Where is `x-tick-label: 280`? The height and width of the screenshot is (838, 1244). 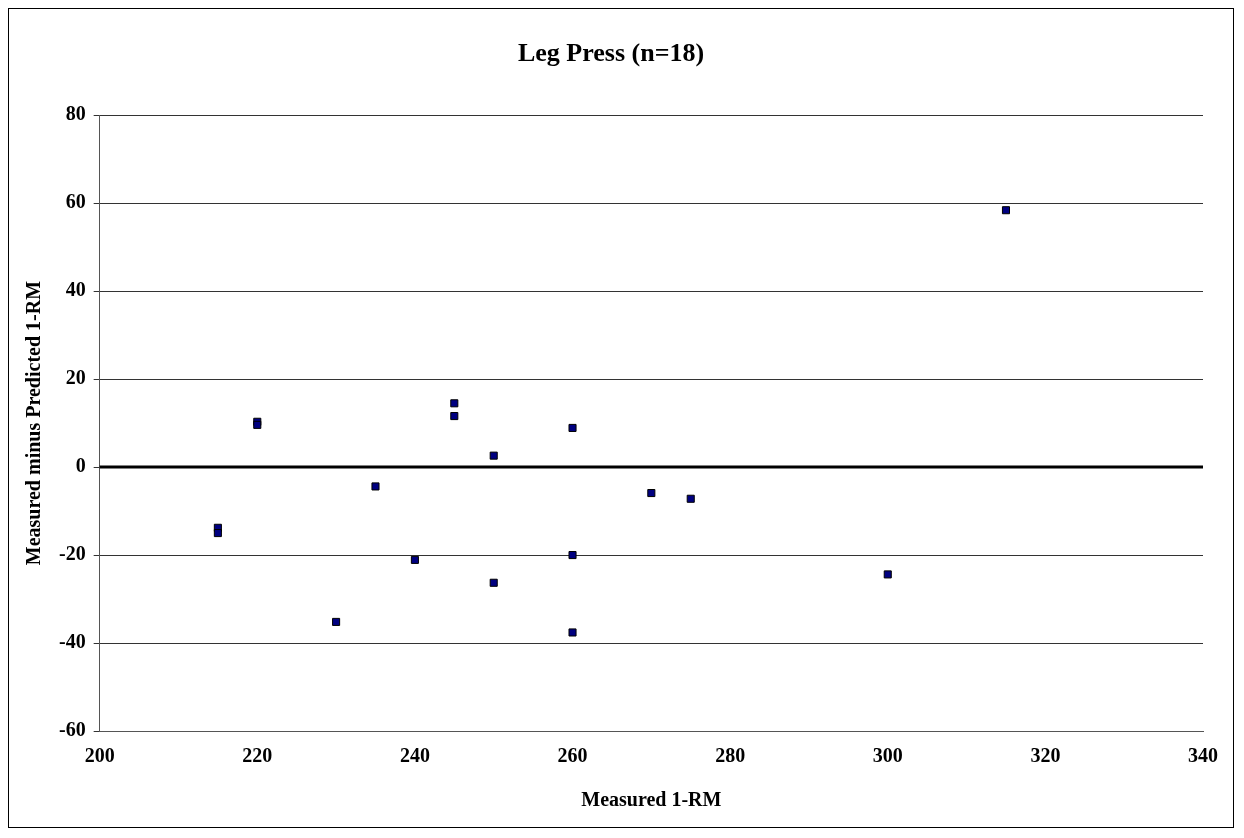 x-tick-label: 280 is located at coordinates (730, 755).